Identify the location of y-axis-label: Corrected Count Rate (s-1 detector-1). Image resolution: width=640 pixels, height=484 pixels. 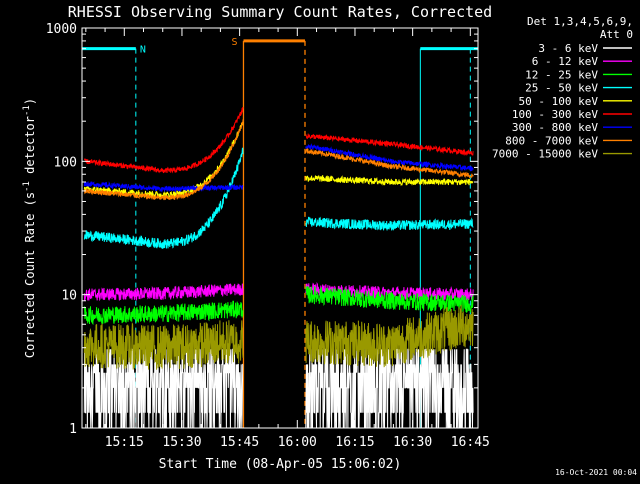
(29, 228).